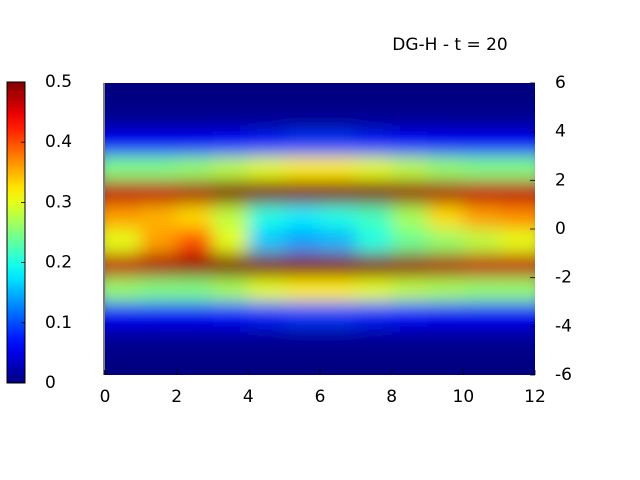 This screenshot has height=480, width=640. Describe the element at coordinates (535, 397) in the screenshot. I see `x-tick-label: 12` at that location.